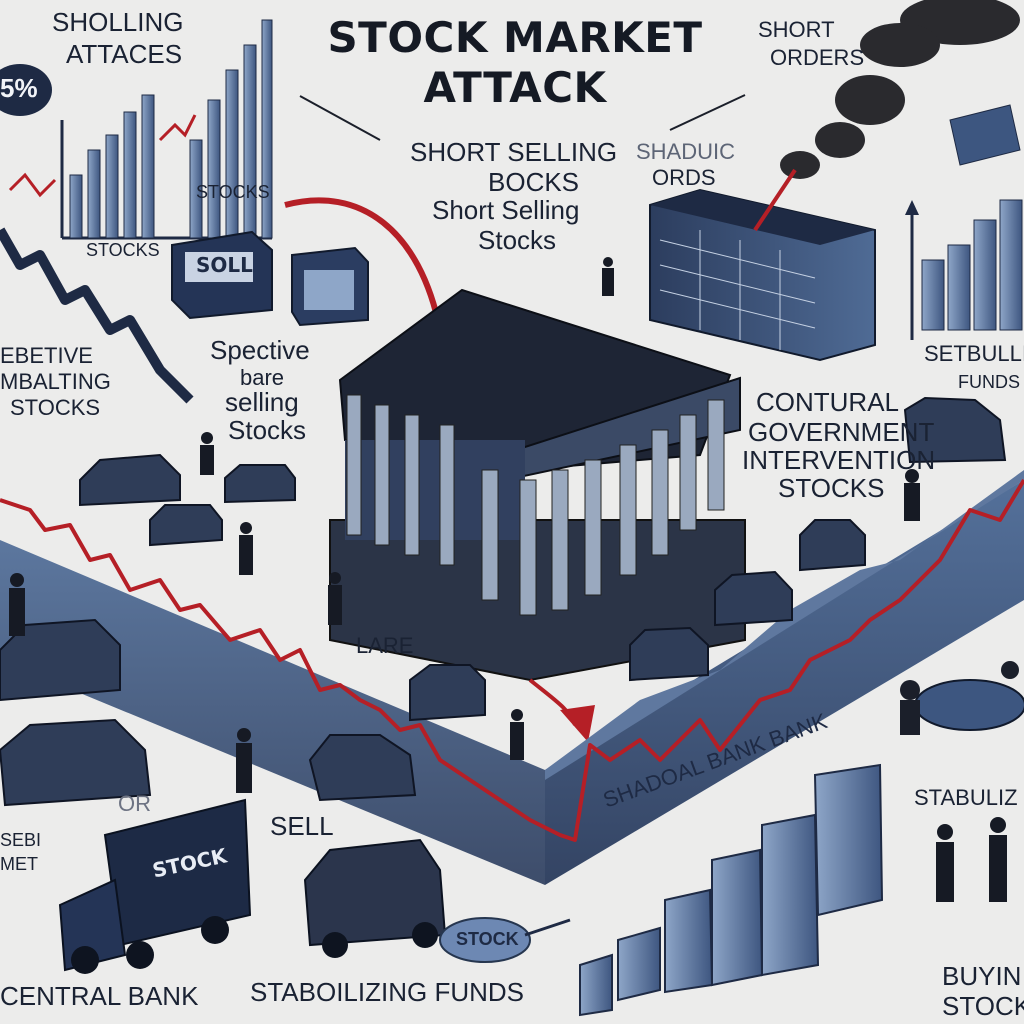  I want to click on right-bar-chart, so click(964, 269).